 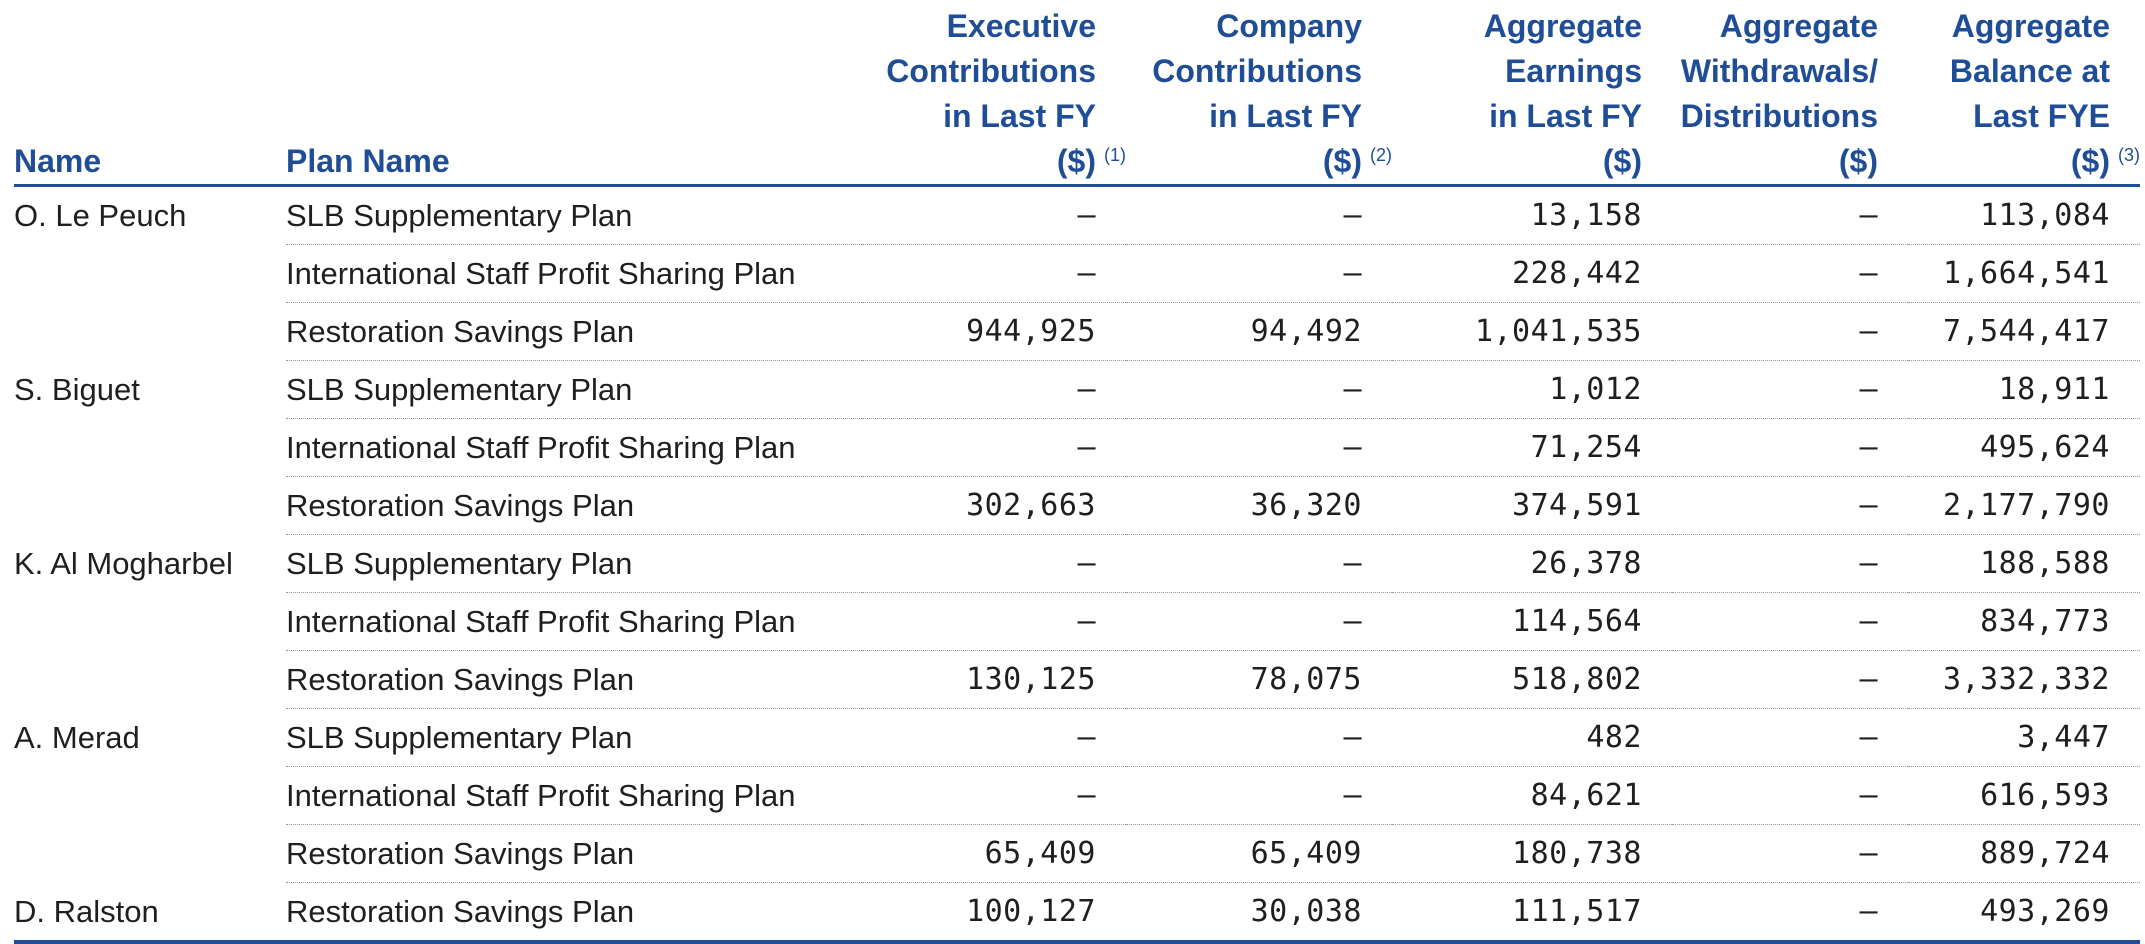 What do you see at coordinates (1259, 679) in the screenshot?
I see `company-contributions-cell: 78,075` at bounding box center [1259, 679].